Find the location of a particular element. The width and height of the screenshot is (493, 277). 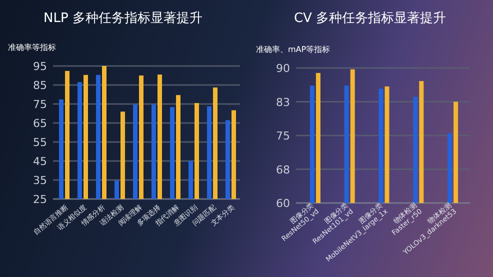

y-tick-label: 90 is located at coordinates (283, 68).